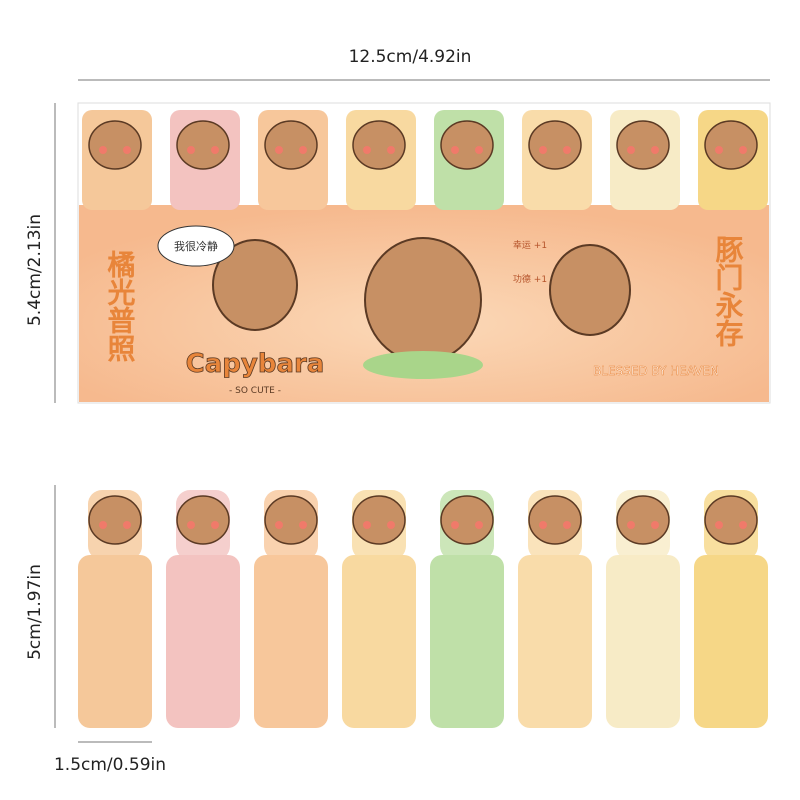 The height and width of the screenshot is (800, 800). What do you see at coordinates (530, 245) in the screenshot?
I see `luck-text: 幸运 +1` at bounding box center [530, 245].